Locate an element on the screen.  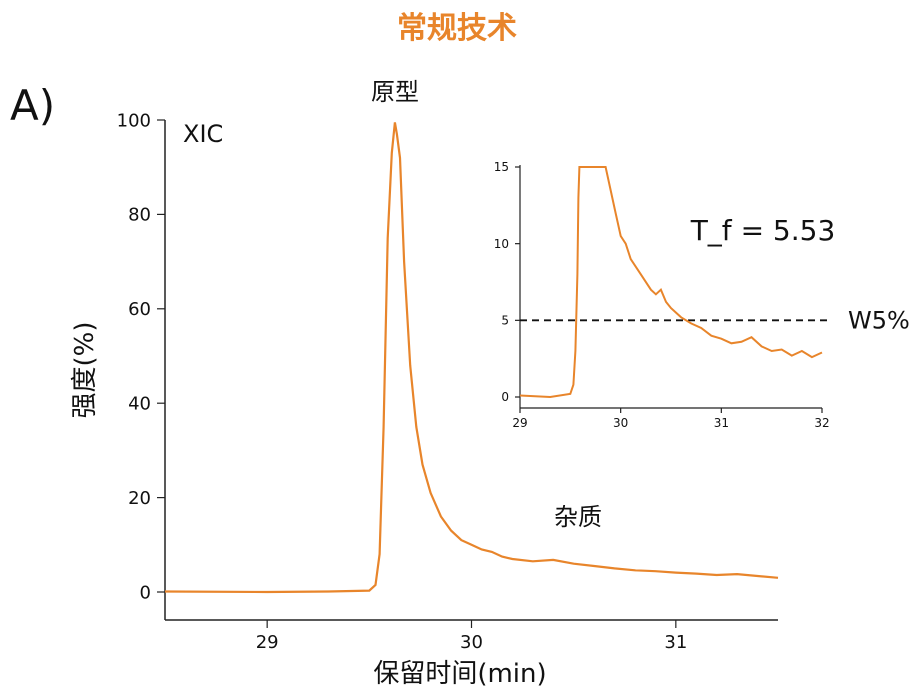
panel-label: A) is located at coordinates (32, 105).